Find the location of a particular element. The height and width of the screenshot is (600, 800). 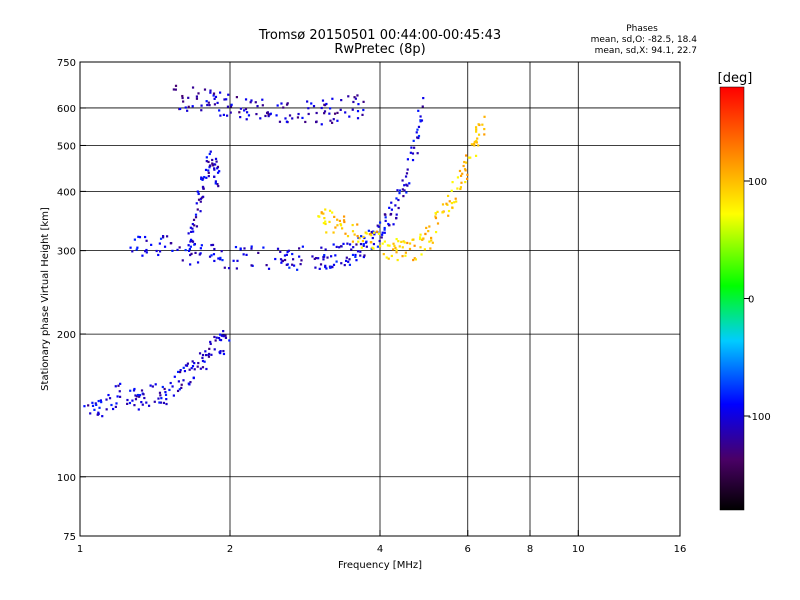

colorbar-tick-label: 100 is located at coordinates (757, 182).